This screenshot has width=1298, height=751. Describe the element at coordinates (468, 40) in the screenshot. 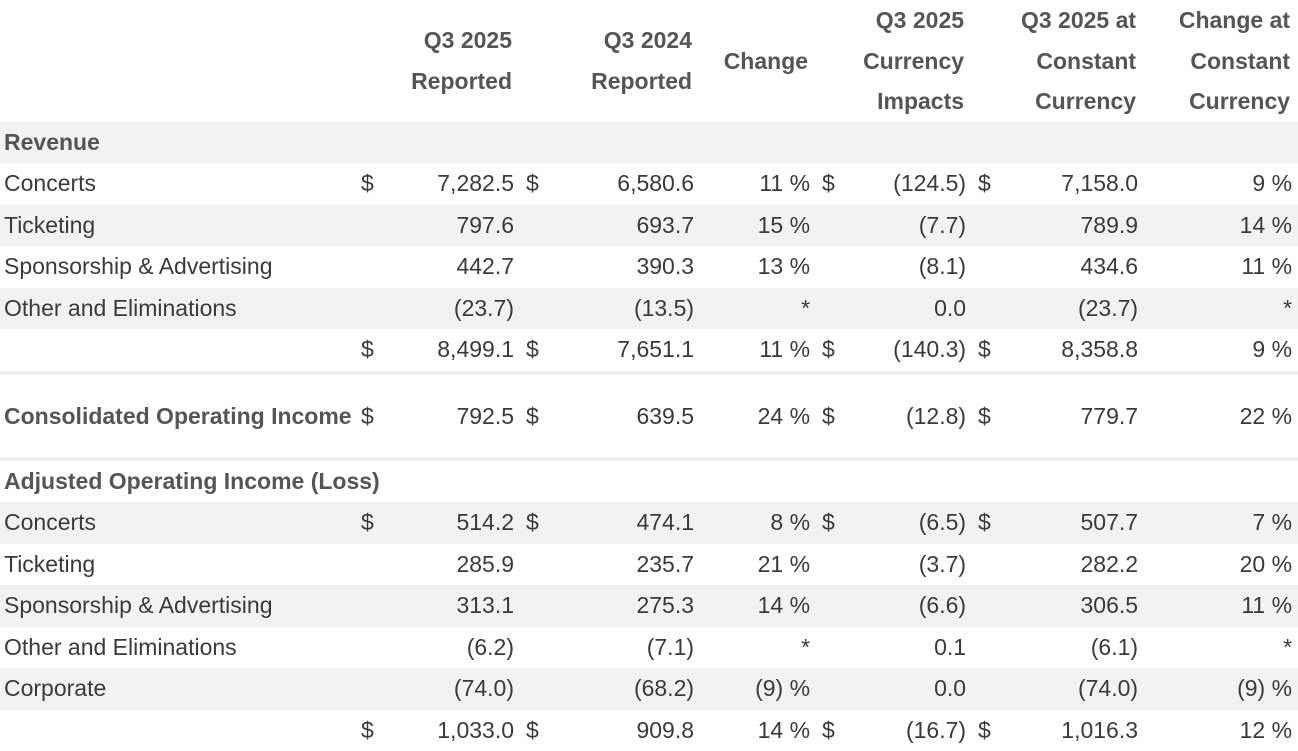

I see `header-line: Q3 2025` at that location.